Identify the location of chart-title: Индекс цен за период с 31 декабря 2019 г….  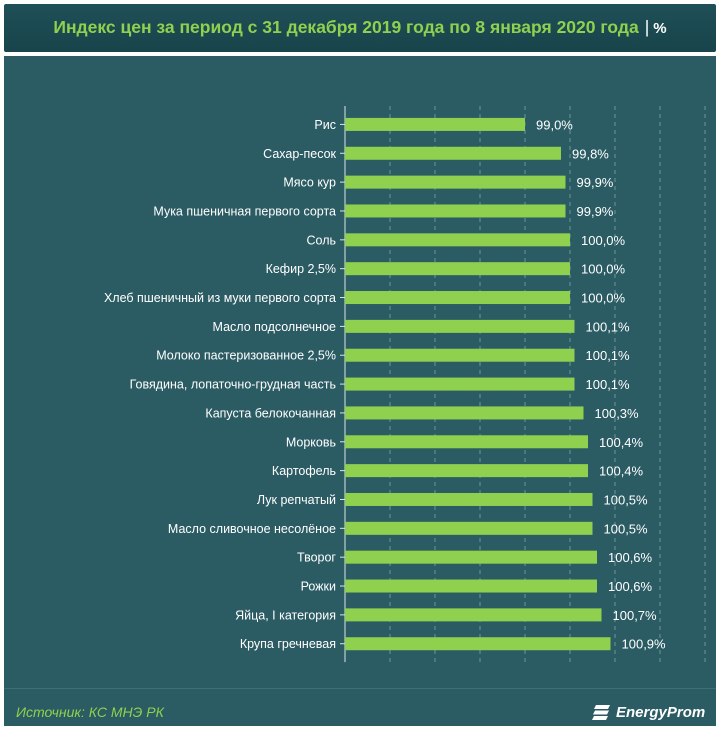
(346, 27).